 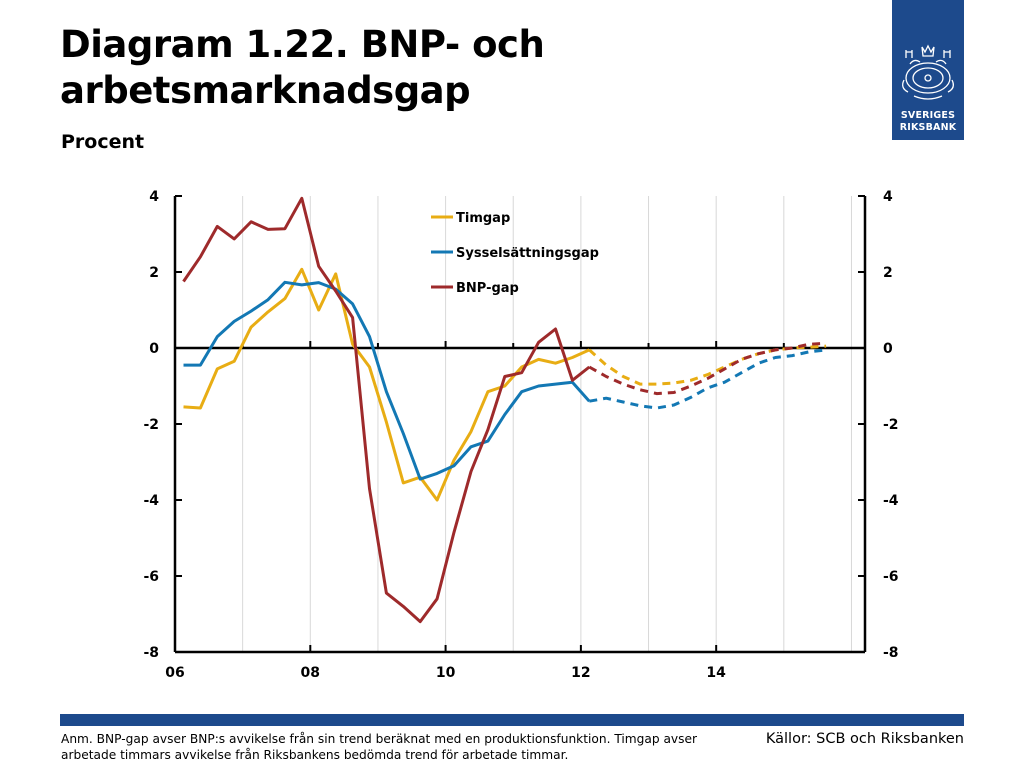 What do you see at coordinates (446, 673) in the screenshot?
I see `x-tick-label: 10` at bounding box center [446, 673].